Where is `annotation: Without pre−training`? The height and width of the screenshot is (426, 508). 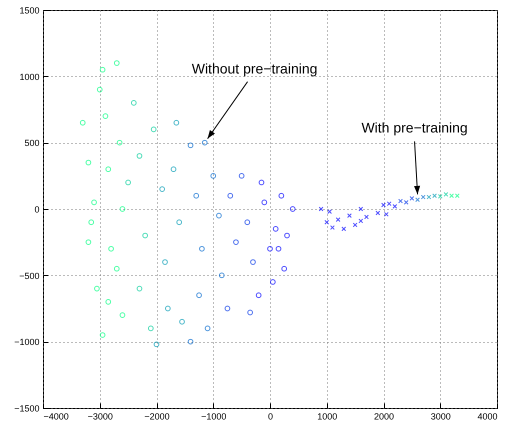 annotation: Without pre−training is located at coordinates (255, 68).